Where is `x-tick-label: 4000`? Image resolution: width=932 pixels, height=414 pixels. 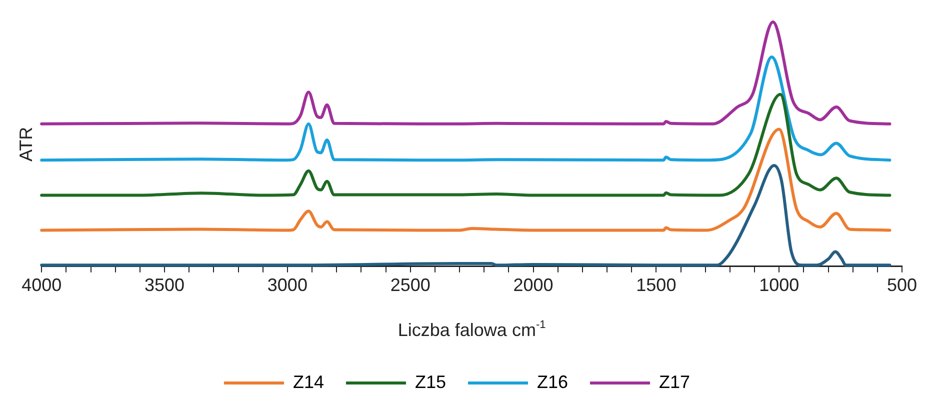
x-tick-label: 4000 is located at coordinates (42, 285).